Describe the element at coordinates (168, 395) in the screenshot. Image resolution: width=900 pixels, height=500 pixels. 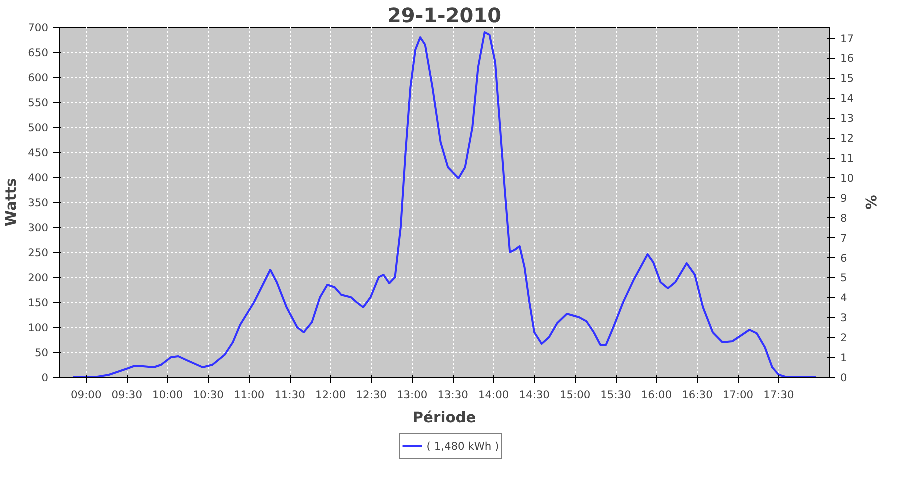
I see `x-tick-label: 10:00` at that location.